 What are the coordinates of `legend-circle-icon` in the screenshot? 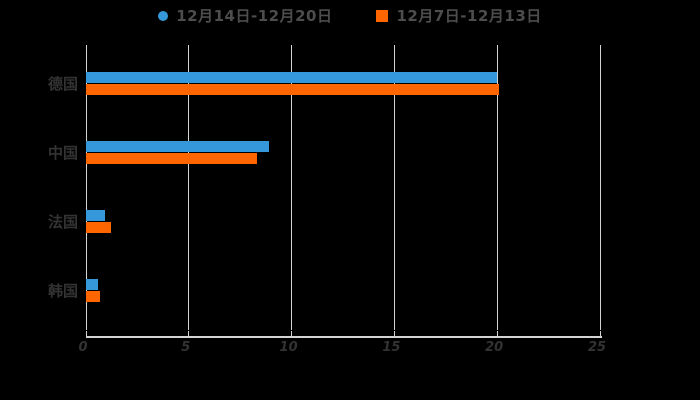 It's located at (163, 15).